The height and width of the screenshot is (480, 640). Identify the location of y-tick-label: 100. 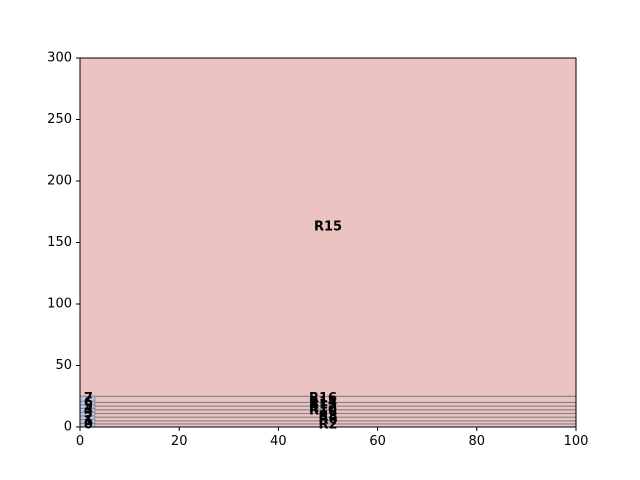
(59, 304).